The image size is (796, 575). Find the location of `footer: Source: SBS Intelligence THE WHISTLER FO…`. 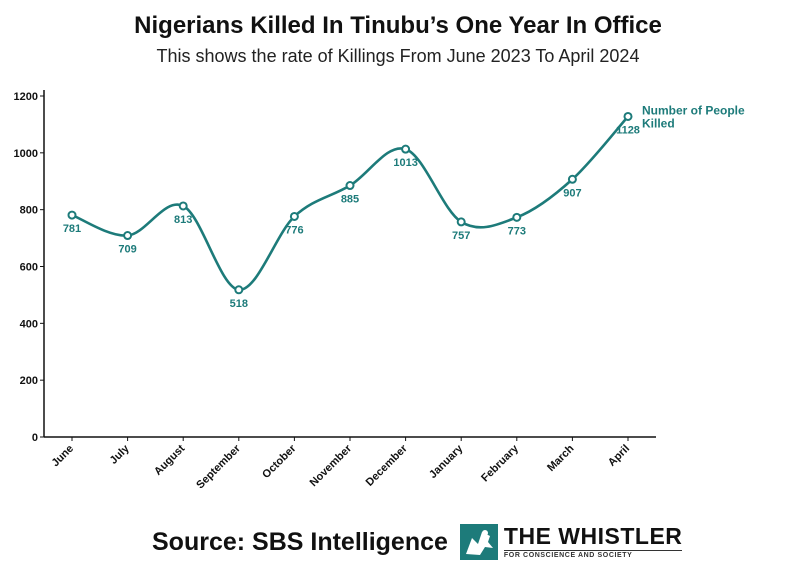

footer: Source: SBS Intelligence THE WHISTLER FO… is located at coordinates (417, 542).